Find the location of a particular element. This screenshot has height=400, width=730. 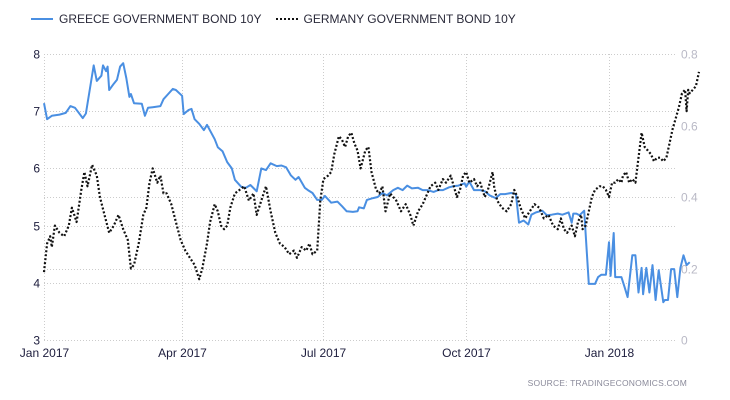

x-tick-label: Apr 2017 is located at coordinates (182, 353).